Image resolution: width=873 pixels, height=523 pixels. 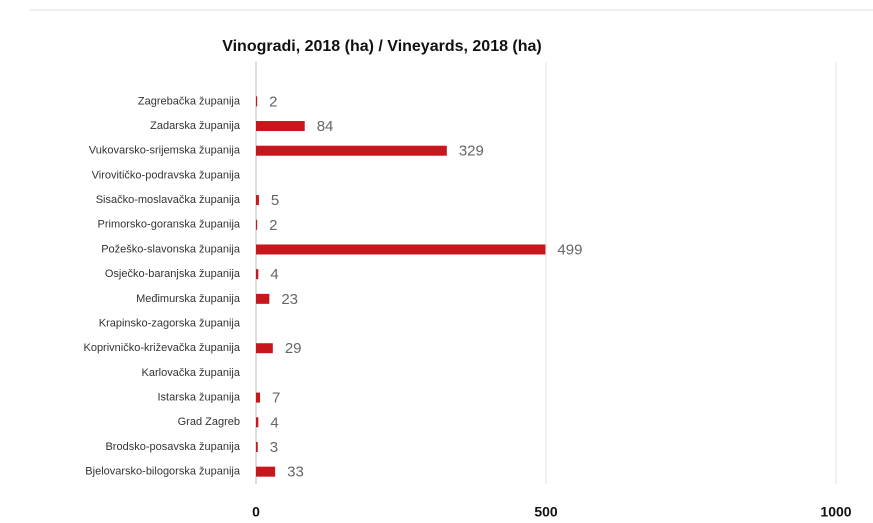 I want to click on value-label: 29, so click(x=293, y=348).